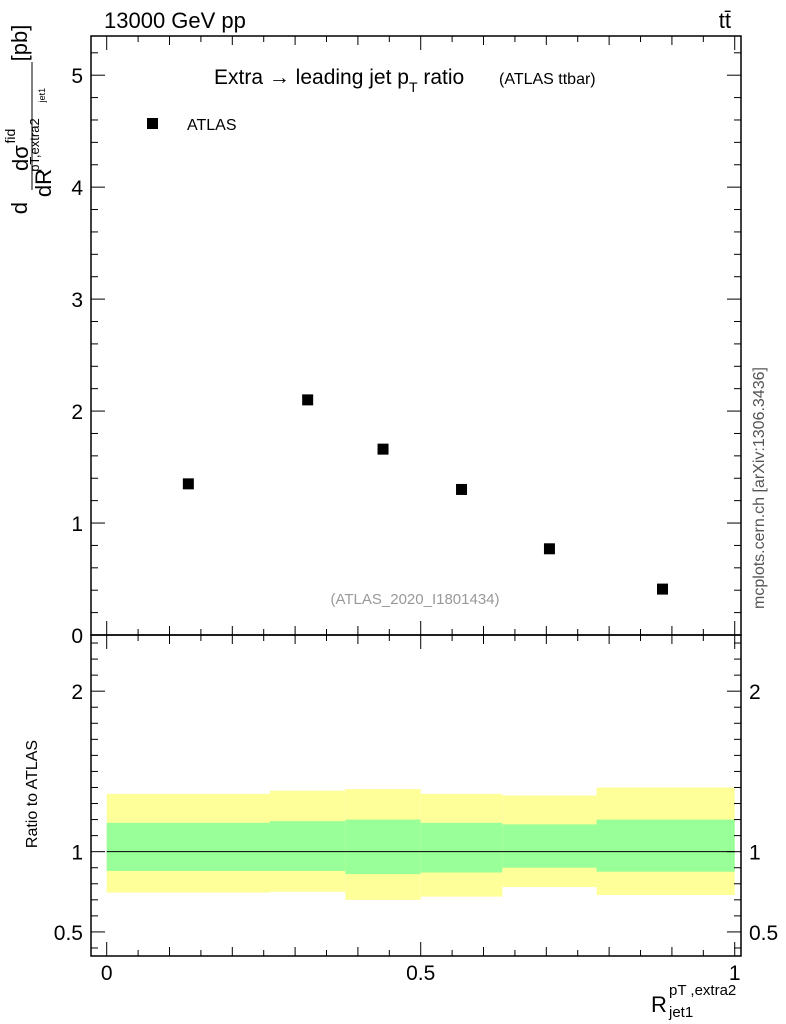 The height and width of the screenshot is (1024, 786). I want to click on ylabel-den: dR, so click(43, 183).